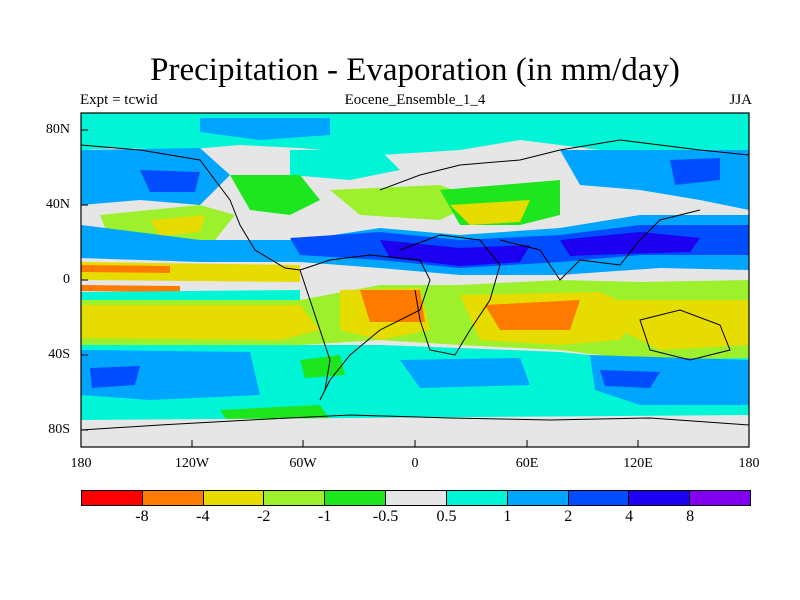 The width and height of the screenshot is (800, 600). Describe the element at coordinates (315, 330) in the screenshot. I see `coast-west-south-america` at that location.